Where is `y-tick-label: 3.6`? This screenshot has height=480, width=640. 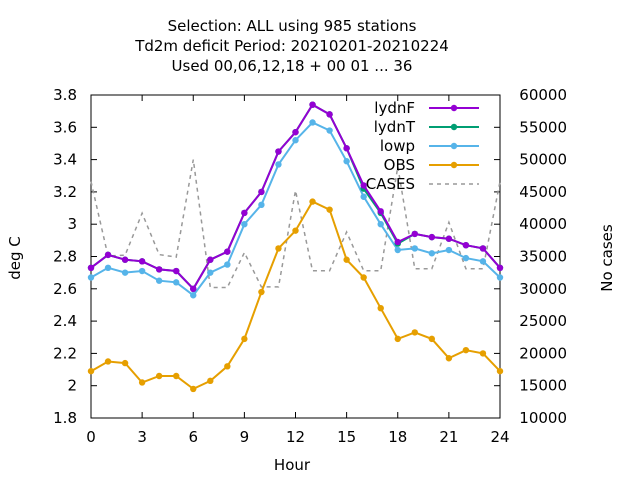 y-tick-label: 3.6 is located at coordinates (65, 127).